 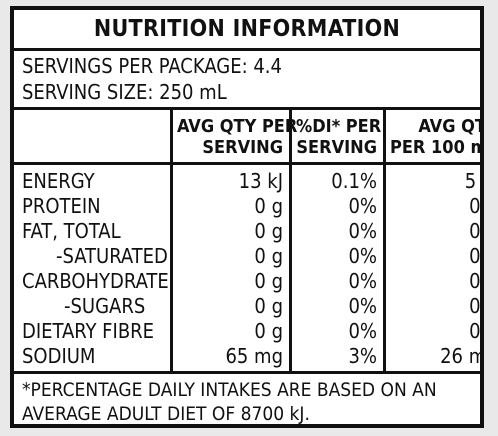 What do you see at coordinates (124, 92) in the screenshot?
I see `serving-size: SERVING SIZE: 250 mL` at bounding box center [124, 92].